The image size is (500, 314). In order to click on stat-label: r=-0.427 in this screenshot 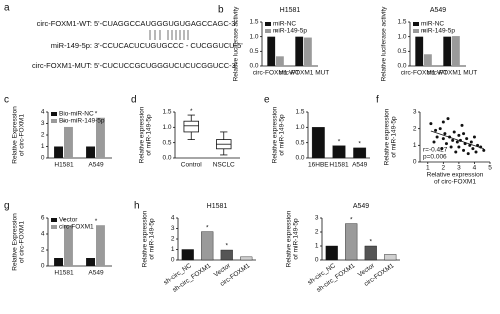, I will do `click(435, 150)`.